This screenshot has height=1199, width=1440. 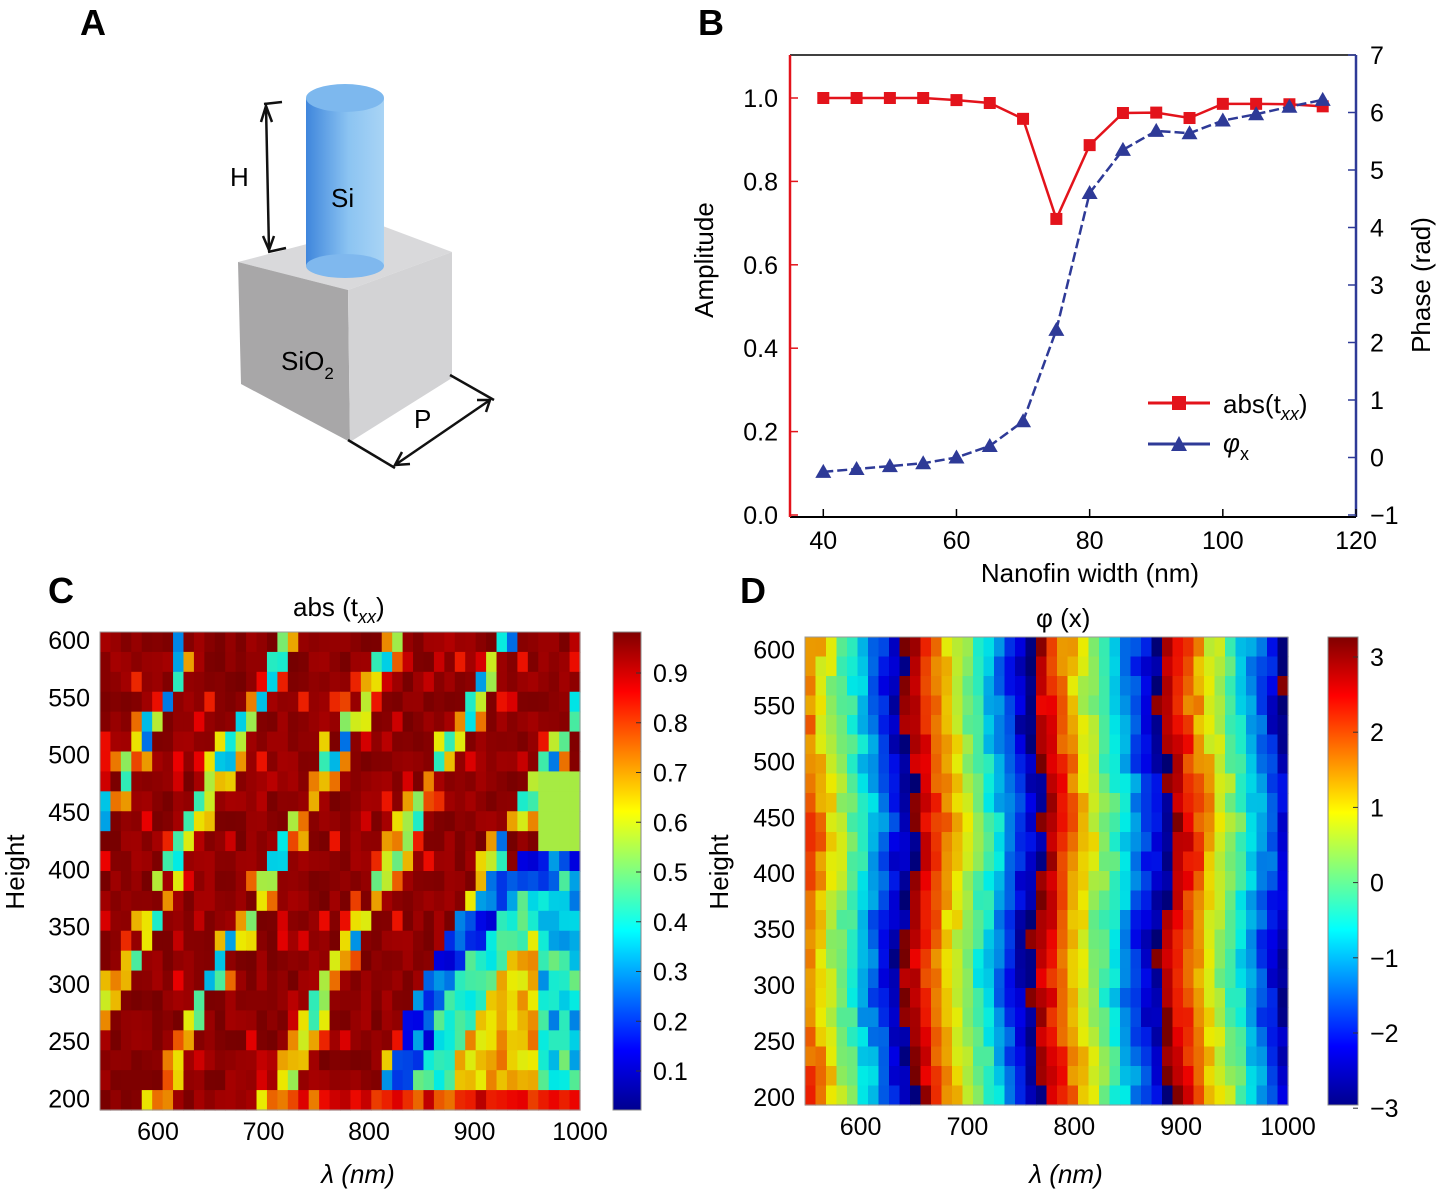 What do you see at coordinates (670, 823) in the screenshot?
I see `c-colorbar-tick-label: 0.6` at bounding box center [670, 823].